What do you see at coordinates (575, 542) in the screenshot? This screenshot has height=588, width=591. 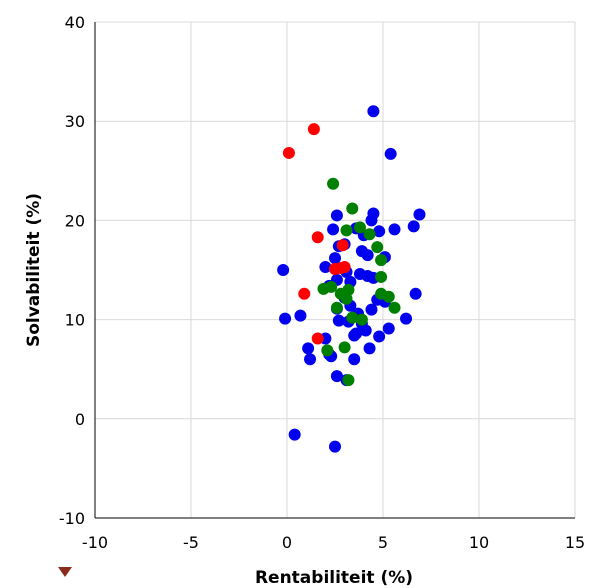 I see `x-tick-label: 15` at bounding box center [575, 542].